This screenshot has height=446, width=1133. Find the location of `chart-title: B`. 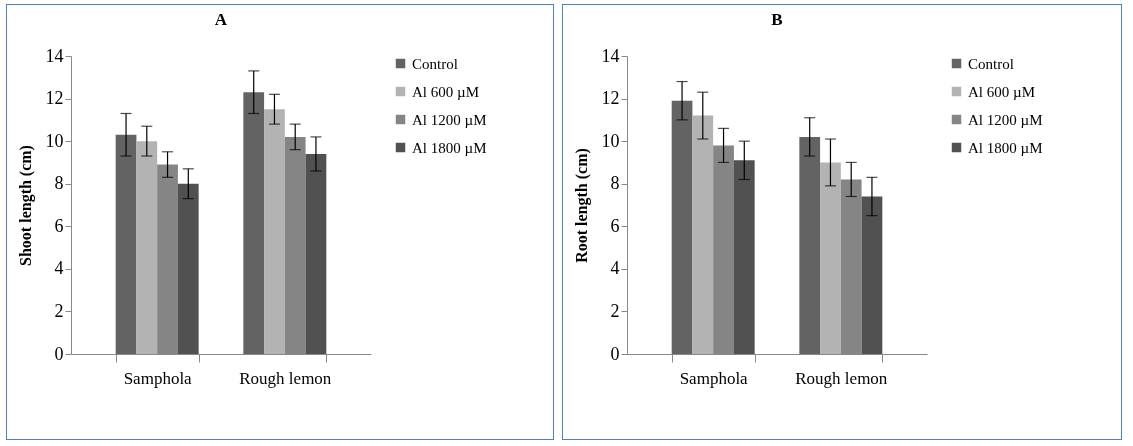

chart-title: B is located at coordinates (777, 19).